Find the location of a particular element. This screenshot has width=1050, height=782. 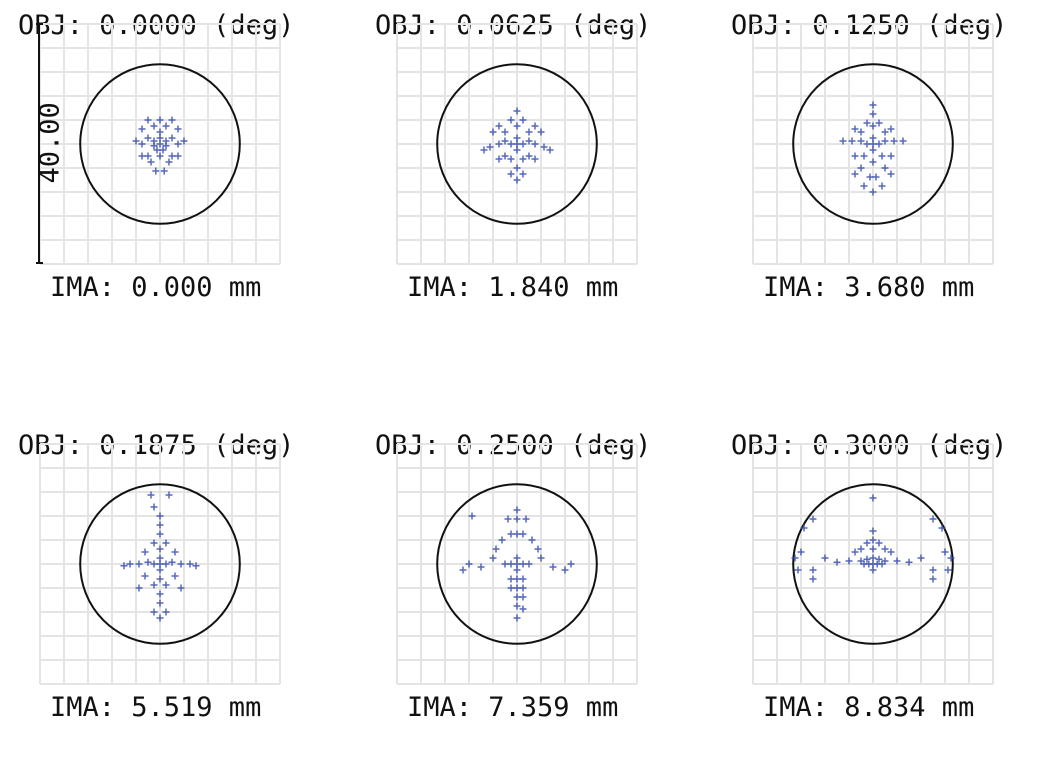

spot-panel: OBJ: 0.3000 (deg) IMA: 8.834 mm is located at coordinates (890, 585).